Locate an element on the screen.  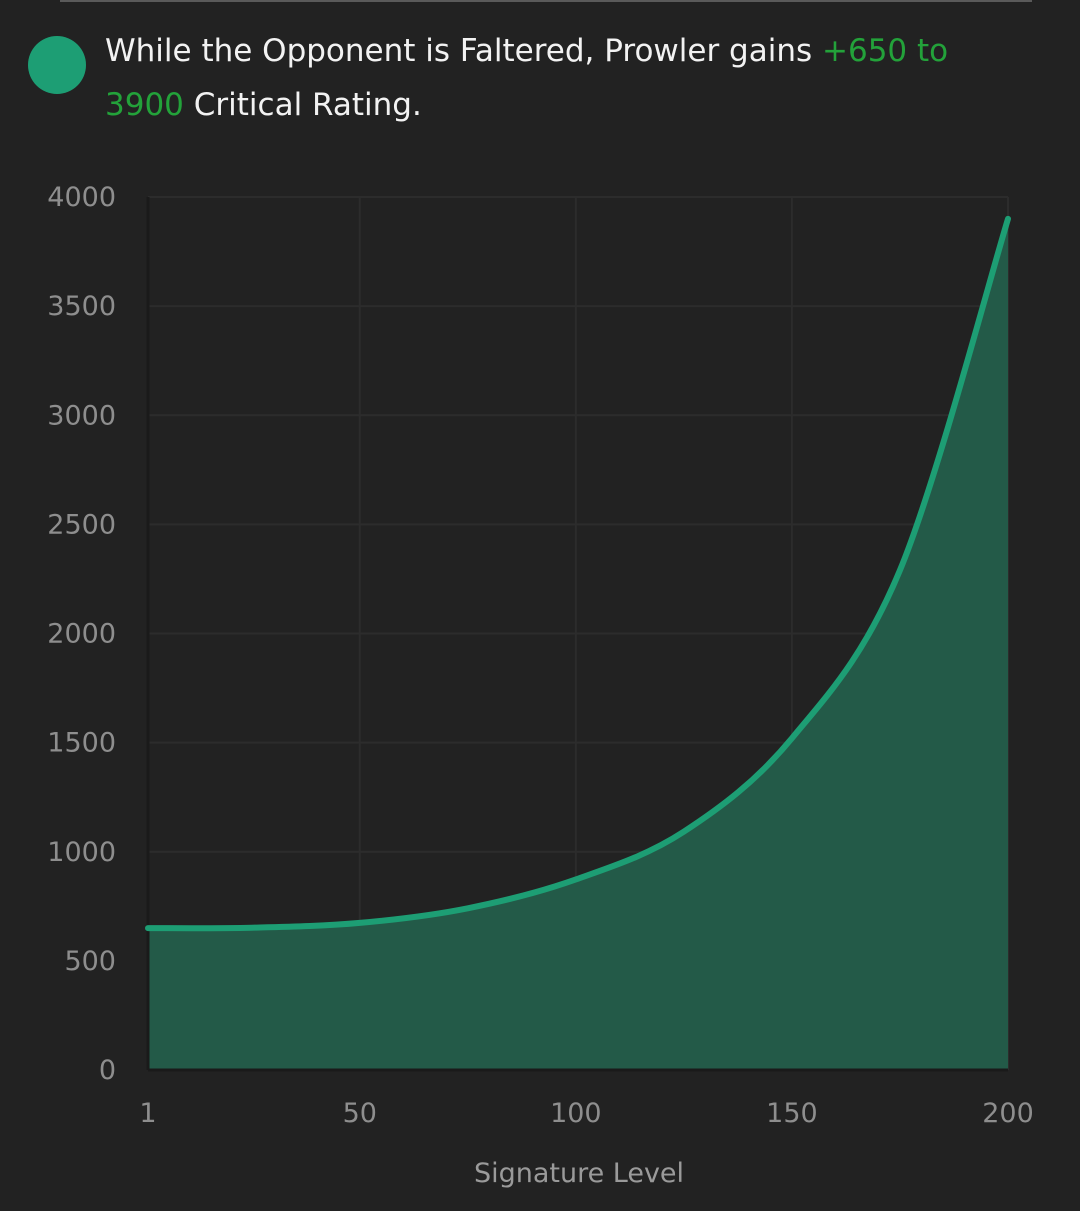
y-tick-label: 1500 is located at coordinates (81, 743).